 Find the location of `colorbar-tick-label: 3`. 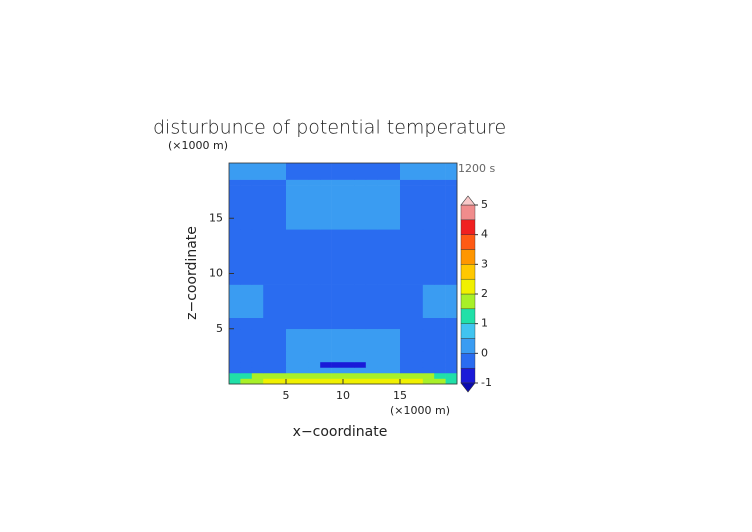

colorbar-tick-label: 3 is located at coordinates (484, 263).